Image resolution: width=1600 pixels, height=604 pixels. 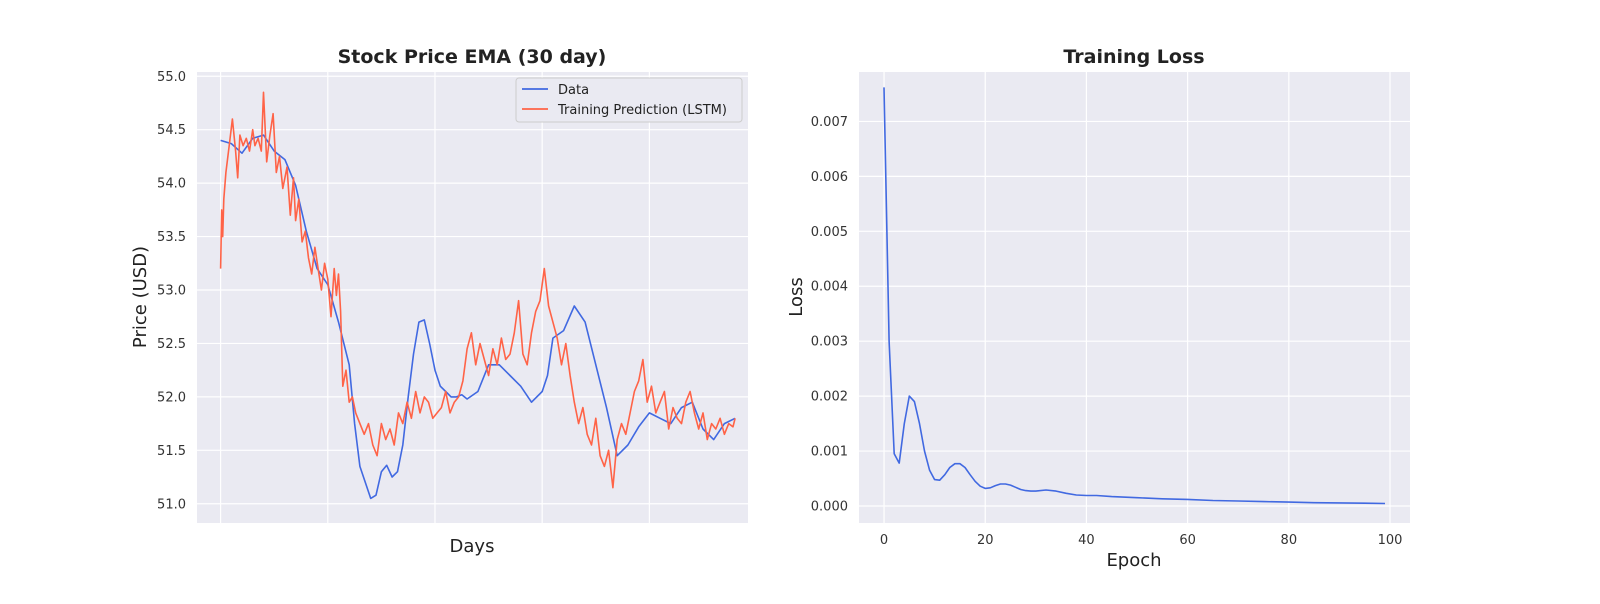 I want to click on y-tick-label: 54.5, so click(x=171, y=130).